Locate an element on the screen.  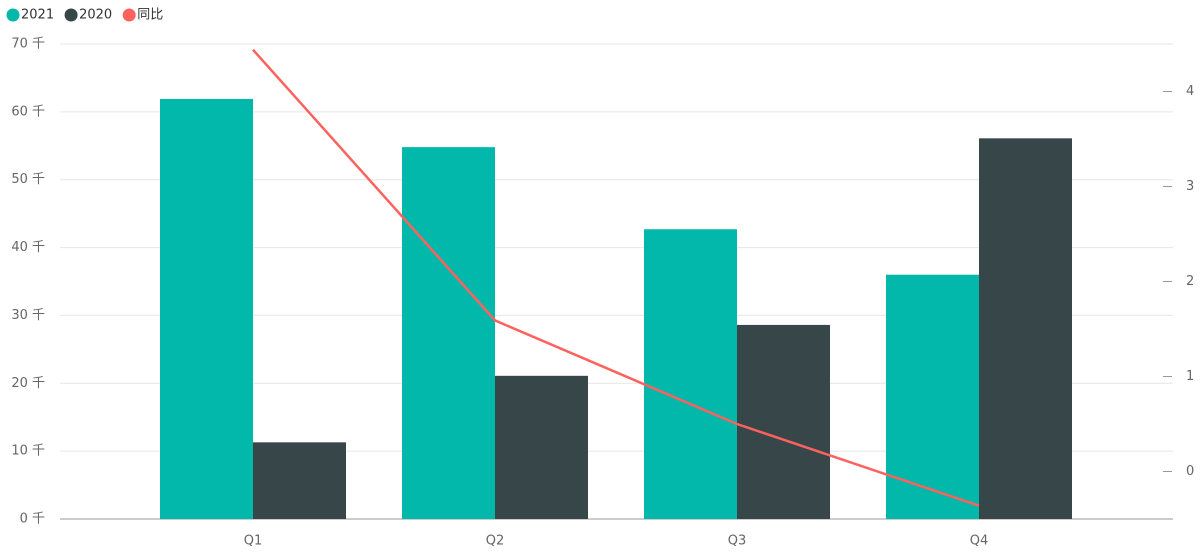
y-tick-label: 10 千 is located at coordinates (28, 451).